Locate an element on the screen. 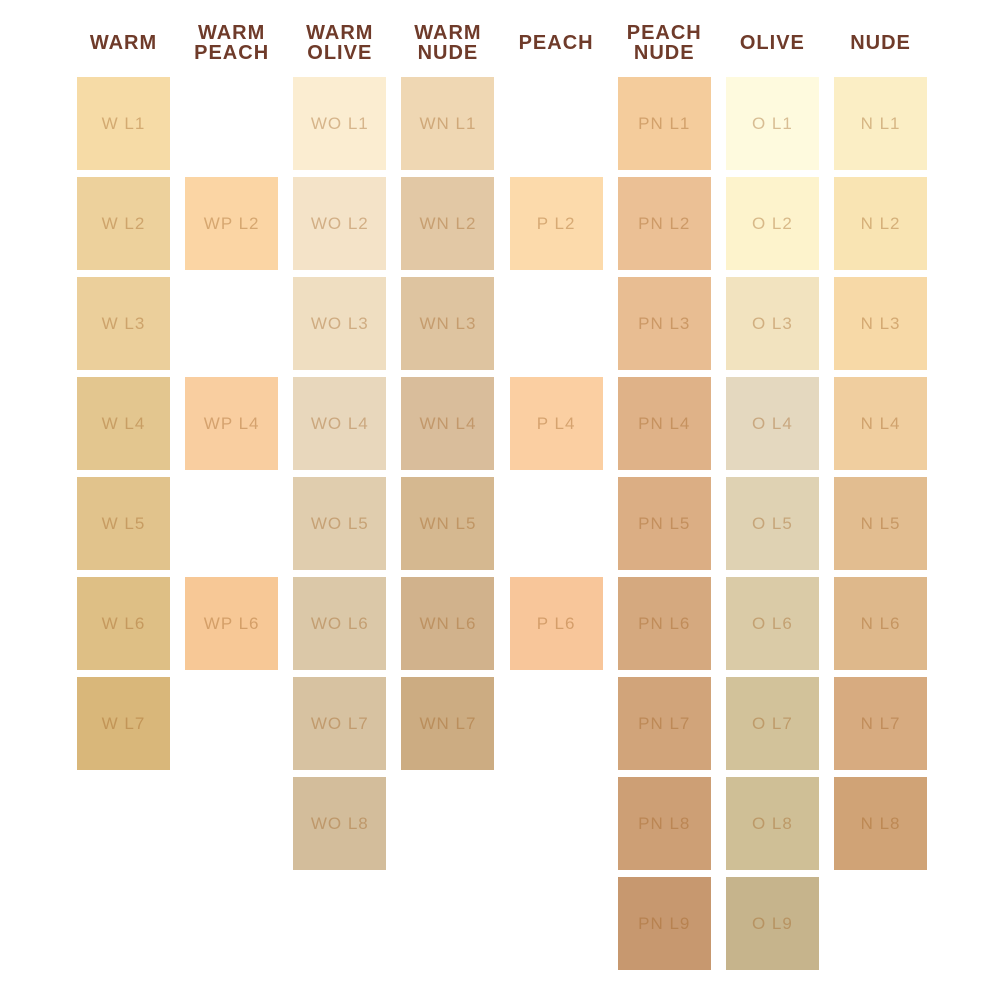  swatch-o-l8: O L8 is located at coordinates (772, 823).